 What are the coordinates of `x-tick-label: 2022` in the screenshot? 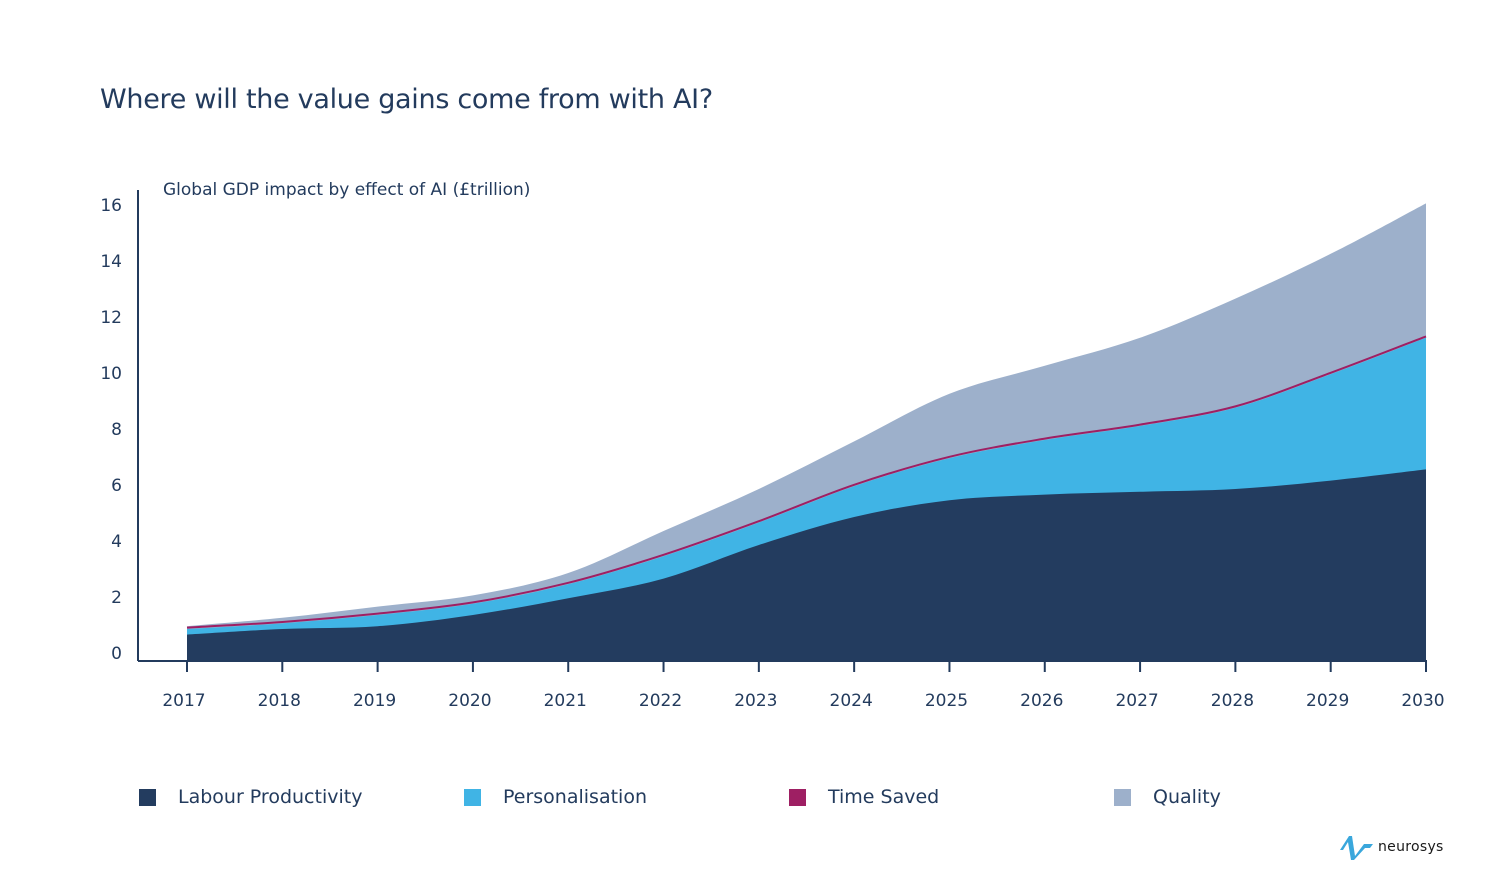 It's located at (660, 701).